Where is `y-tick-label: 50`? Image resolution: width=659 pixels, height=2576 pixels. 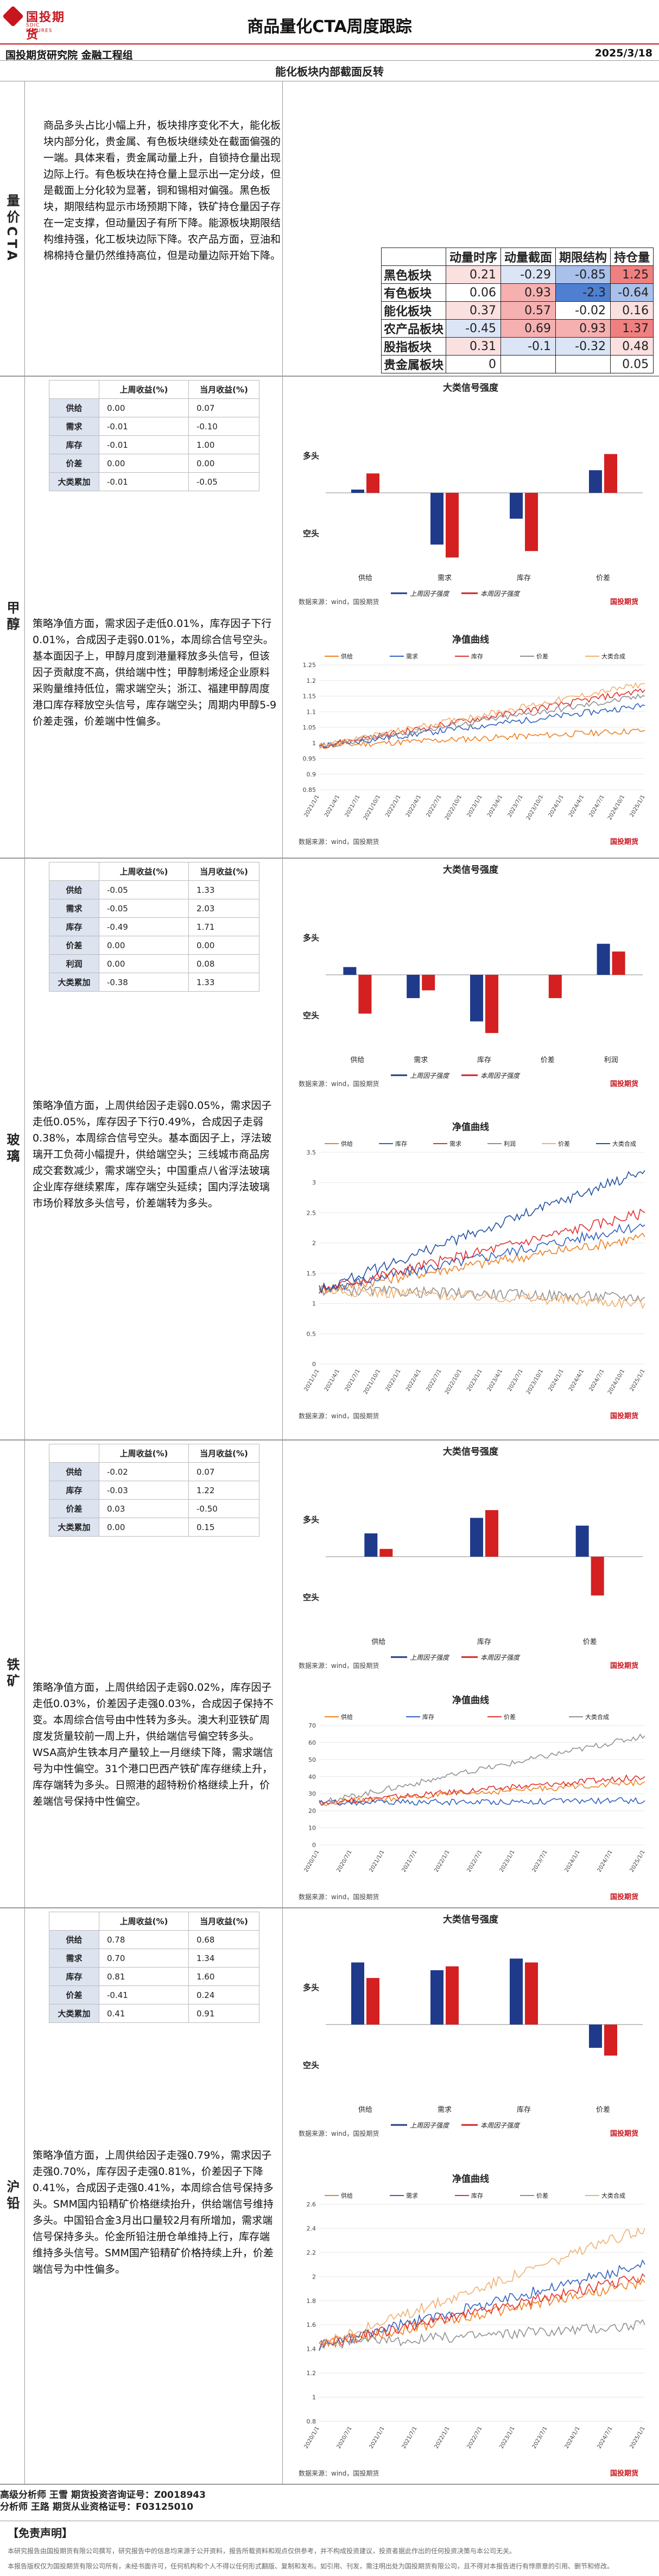
y-tick-label: 50 is located at coordinates (312, 1759).